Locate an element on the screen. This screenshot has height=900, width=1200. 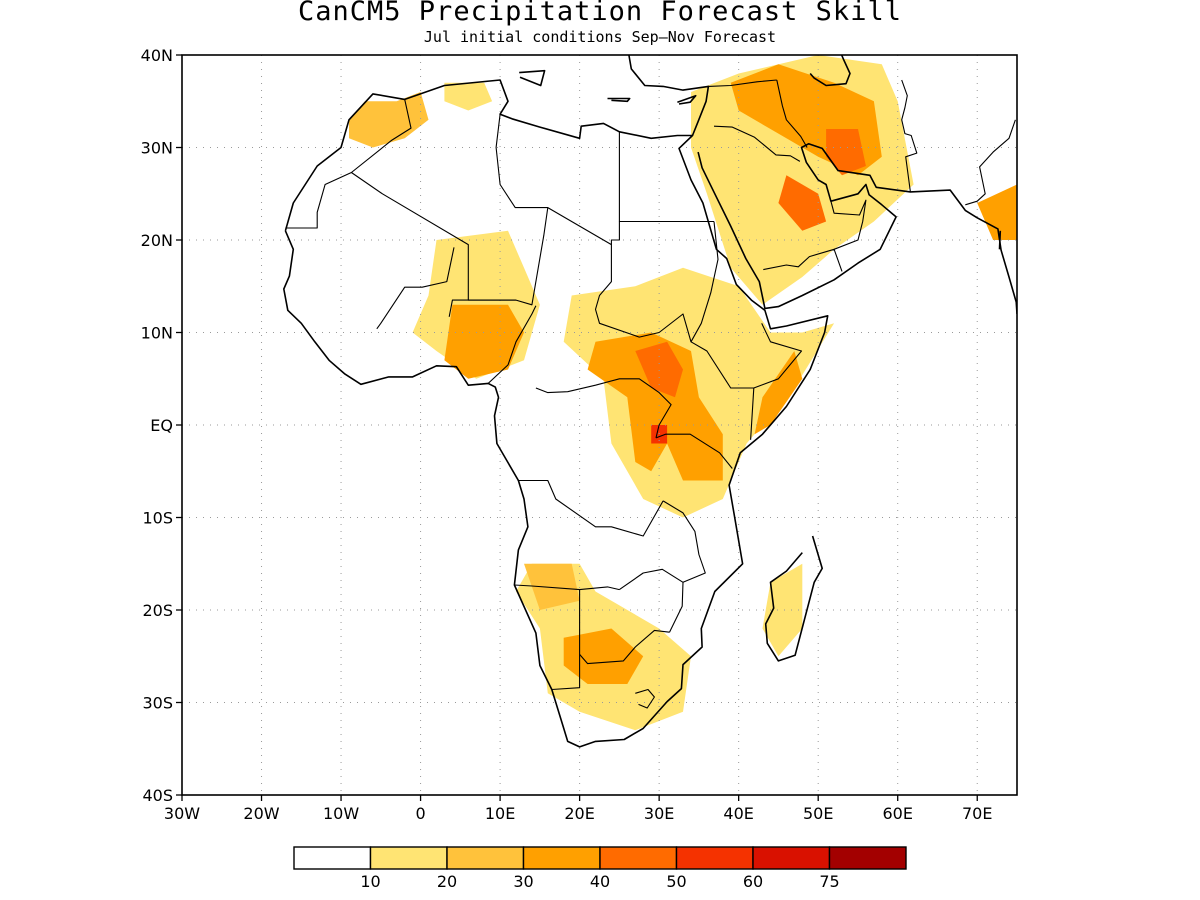
skill-region-south-sudan is located at coordinates (659, 369).